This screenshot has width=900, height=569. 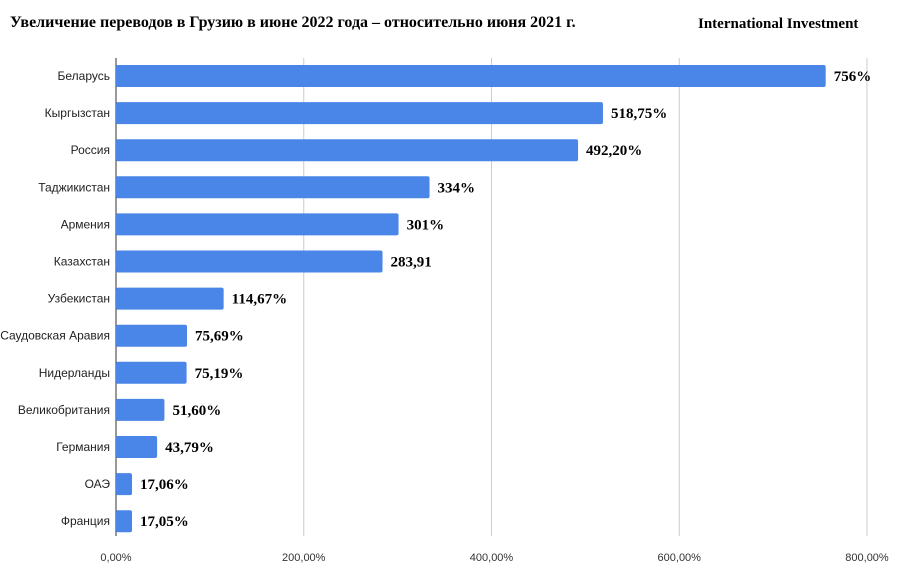 I want to click on category-label: Россия, so click(x=90, y=150).